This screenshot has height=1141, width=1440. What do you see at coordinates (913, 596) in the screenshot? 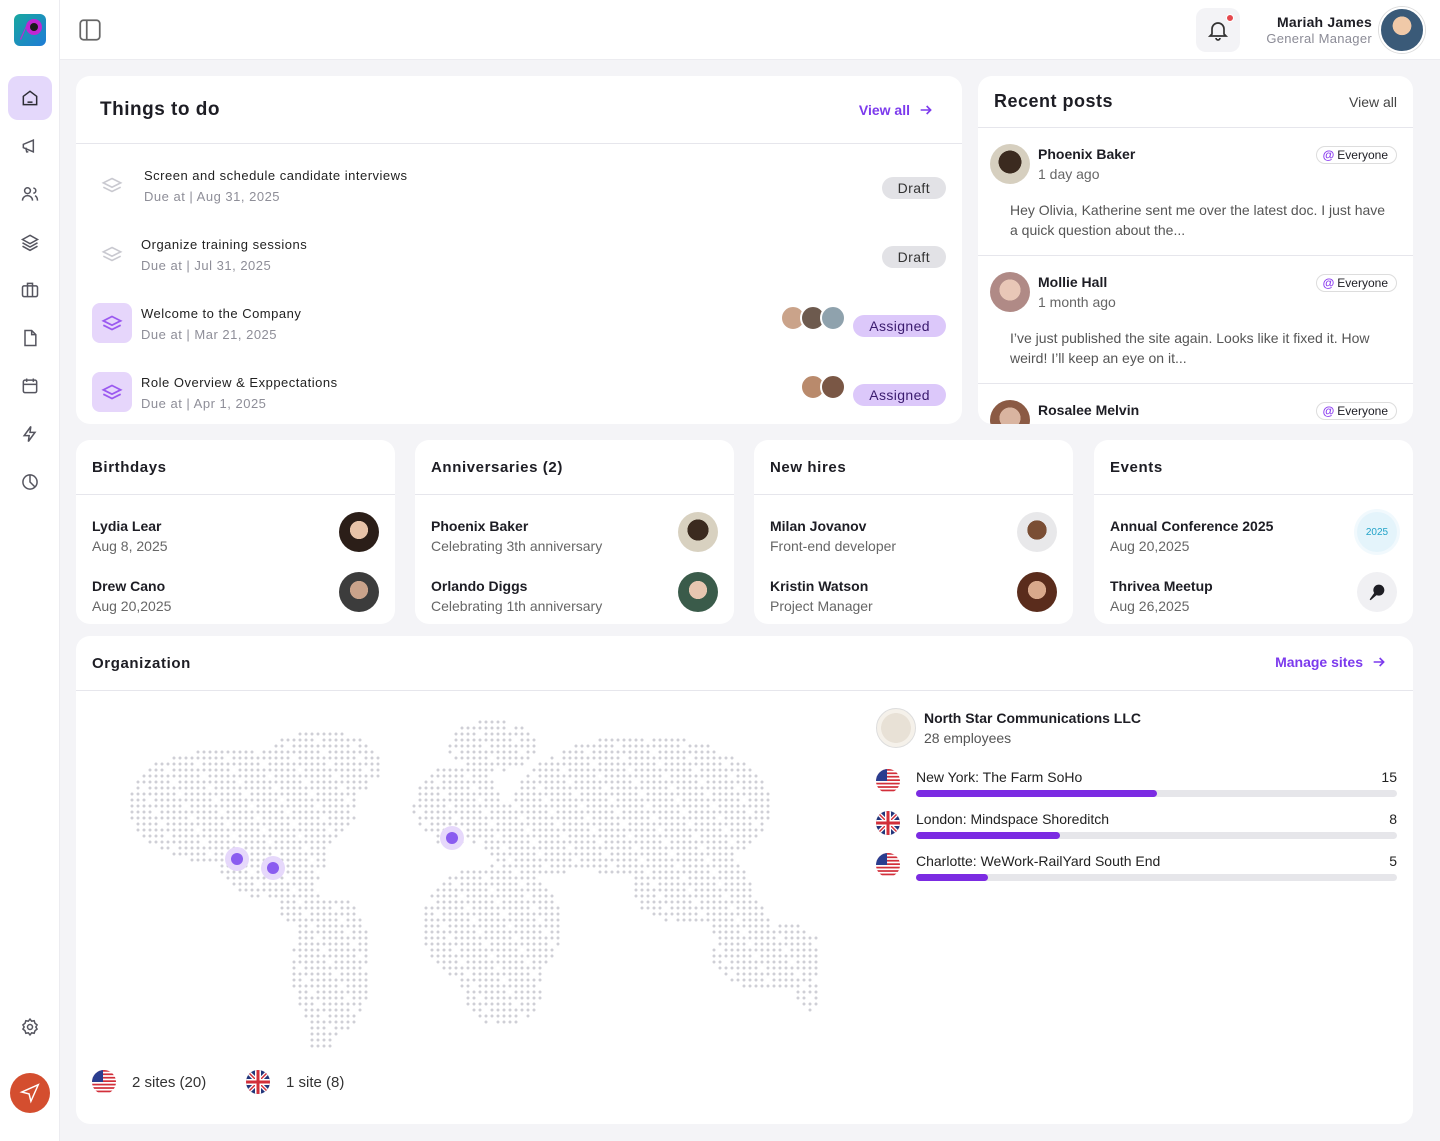
I see `list-item: Kristin Watson Project Manager` at bounding box center [913, 596].